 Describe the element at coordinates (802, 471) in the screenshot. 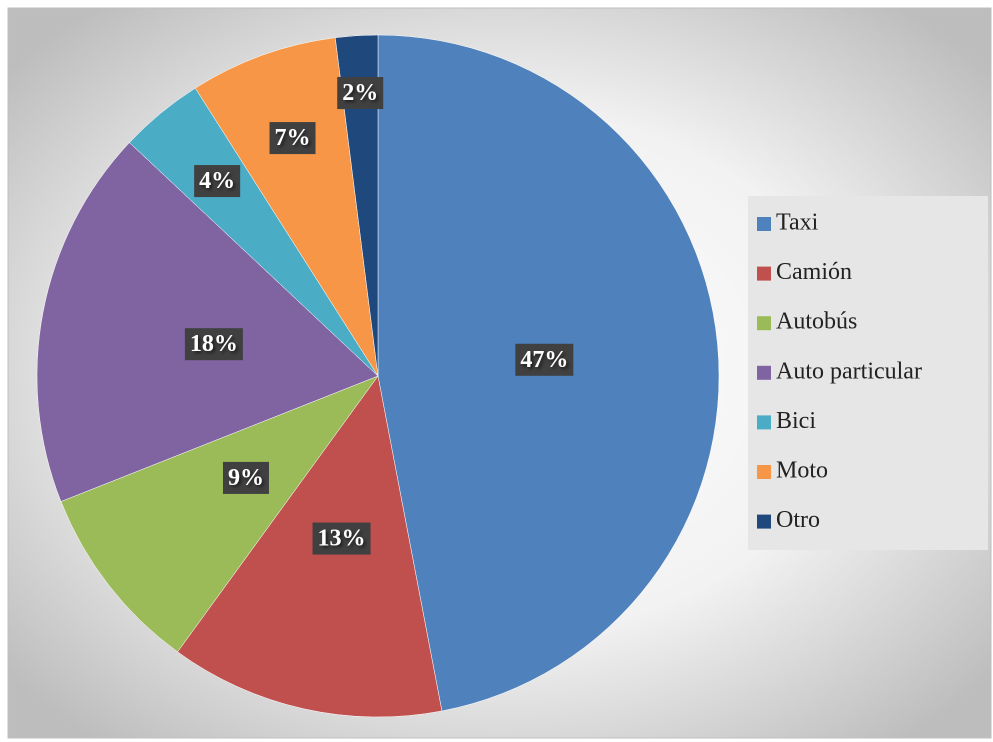

I see `legend-label: Moto` at that location.